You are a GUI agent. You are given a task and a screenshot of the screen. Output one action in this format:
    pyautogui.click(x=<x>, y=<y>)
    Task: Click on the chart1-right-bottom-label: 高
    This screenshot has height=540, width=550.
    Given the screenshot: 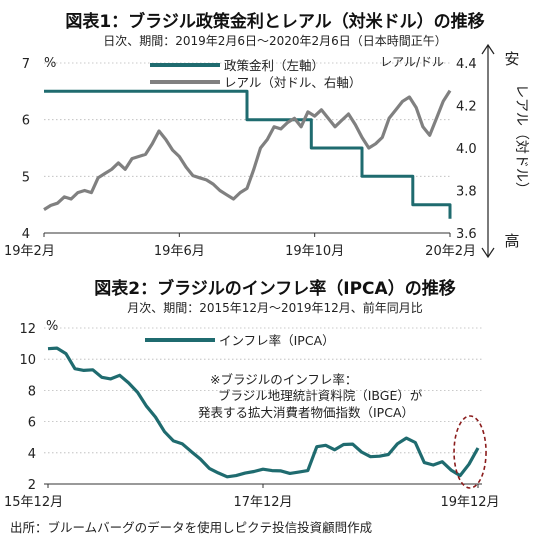 What is the action you would take?
    pyautogui.click(x=511, y=241)
    